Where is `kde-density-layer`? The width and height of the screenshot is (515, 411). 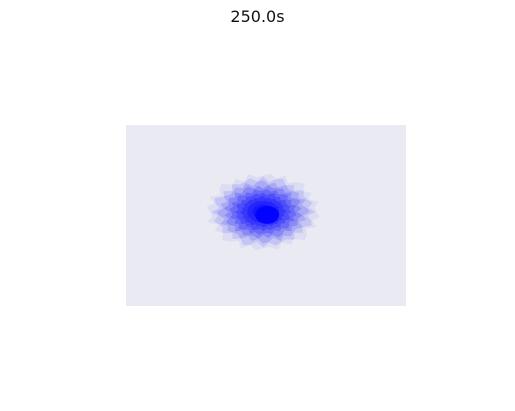
kde-density-layer is located at coordinates (263, 212).